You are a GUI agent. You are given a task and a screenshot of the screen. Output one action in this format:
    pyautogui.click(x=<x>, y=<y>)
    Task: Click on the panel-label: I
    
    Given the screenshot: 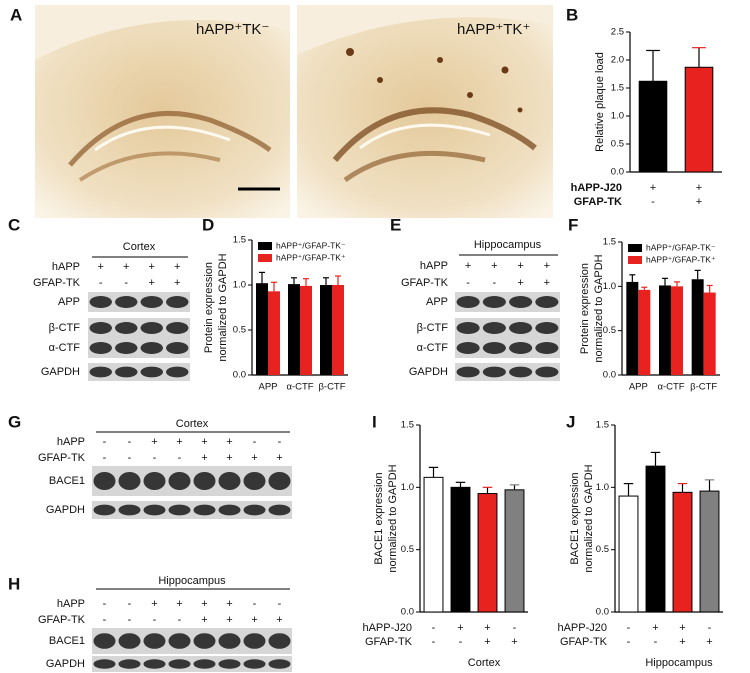 What is the action you would take?
    pyautogui.click(x=374, y=421)
    